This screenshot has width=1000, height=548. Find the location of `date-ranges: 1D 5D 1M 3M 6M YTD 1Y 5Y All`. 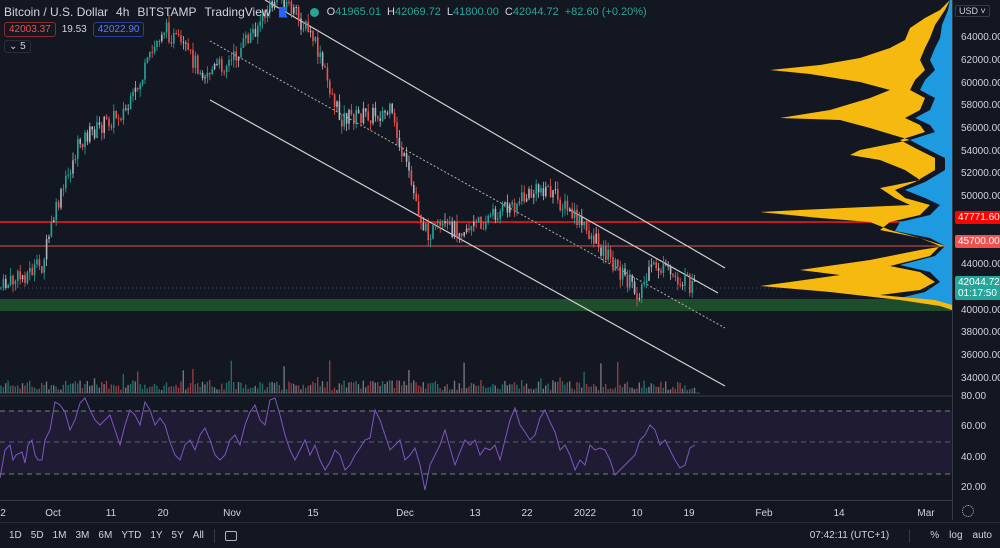

date-ranges: 1D 5D 1M 3M 6M YTD 1Y 5Y All is located at coordinates (106, 535).